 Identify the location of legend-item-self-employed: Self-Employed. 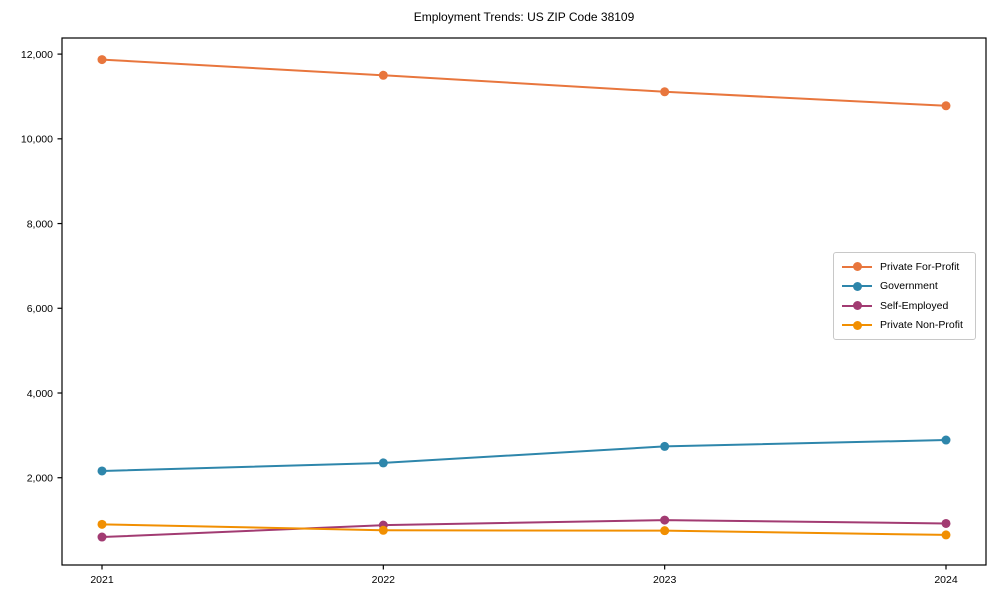
(904, 306).